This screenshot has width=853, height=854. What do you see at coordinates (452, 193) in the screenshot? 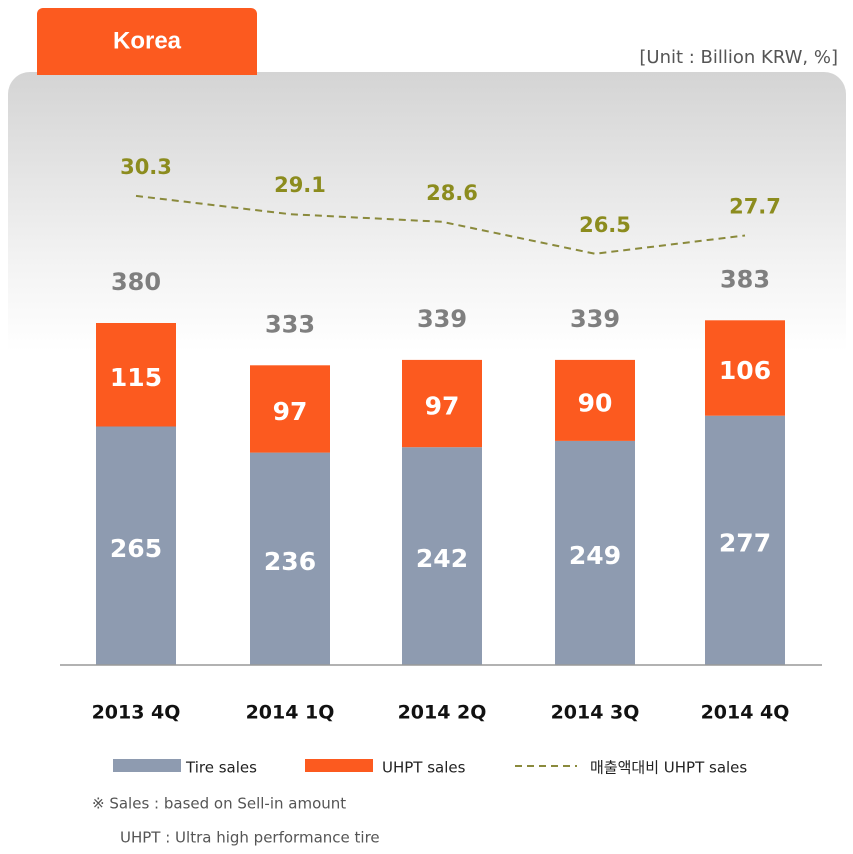
I see `line-label: 28.6` at bounding box center [452, 193].